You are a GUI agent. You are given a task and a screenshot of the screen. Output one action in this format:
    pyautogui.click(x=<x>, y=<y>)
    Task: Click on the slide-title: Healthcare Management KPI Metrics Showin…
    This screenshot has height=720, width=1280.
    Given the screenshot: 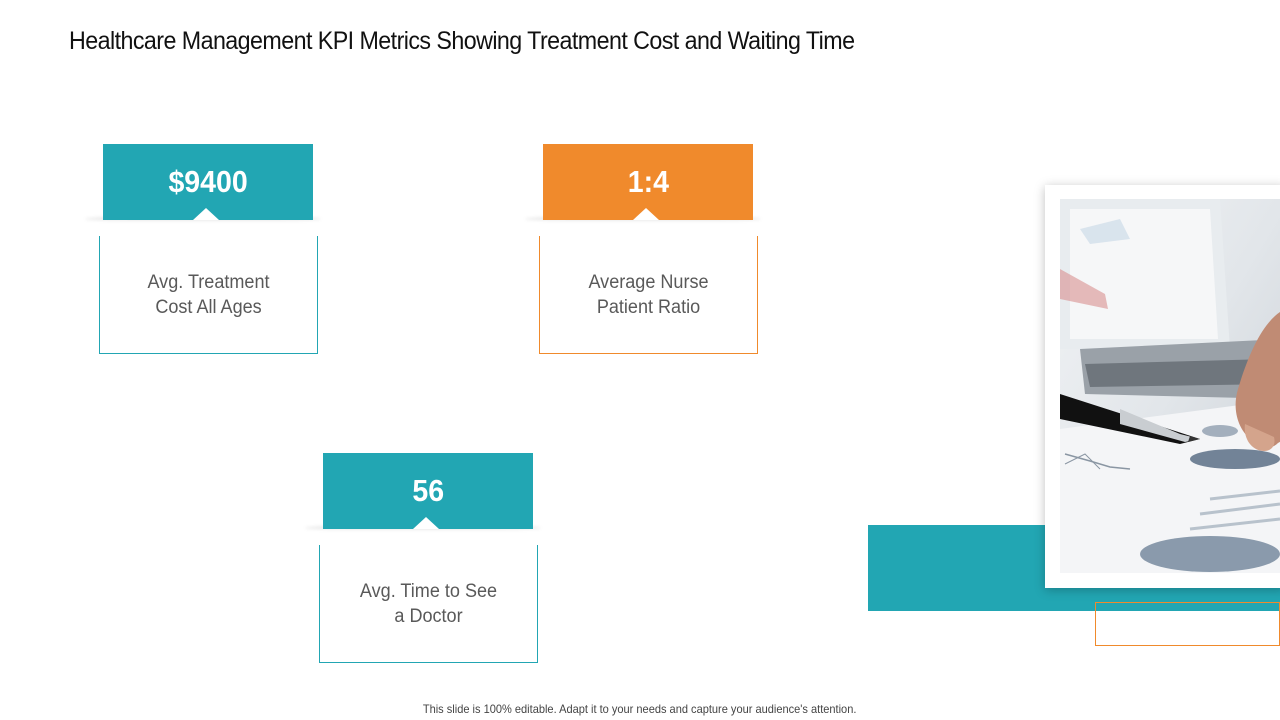 What is the action you would take?
    pyautogui.click(x=462, y=41)
    